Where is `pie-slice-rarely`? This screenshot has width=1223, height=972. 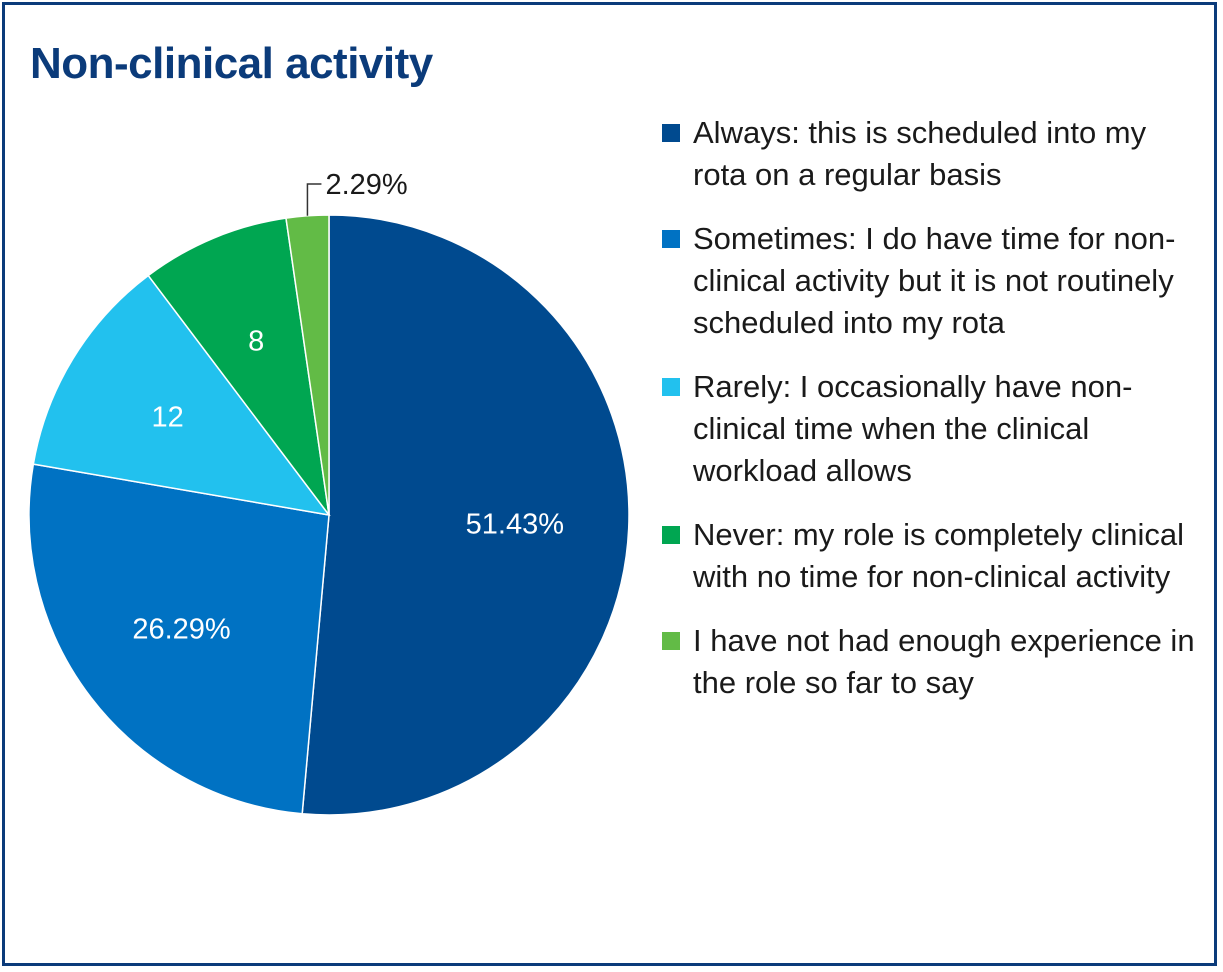
pie-slice-rarely is located at coordinates (181, 395).